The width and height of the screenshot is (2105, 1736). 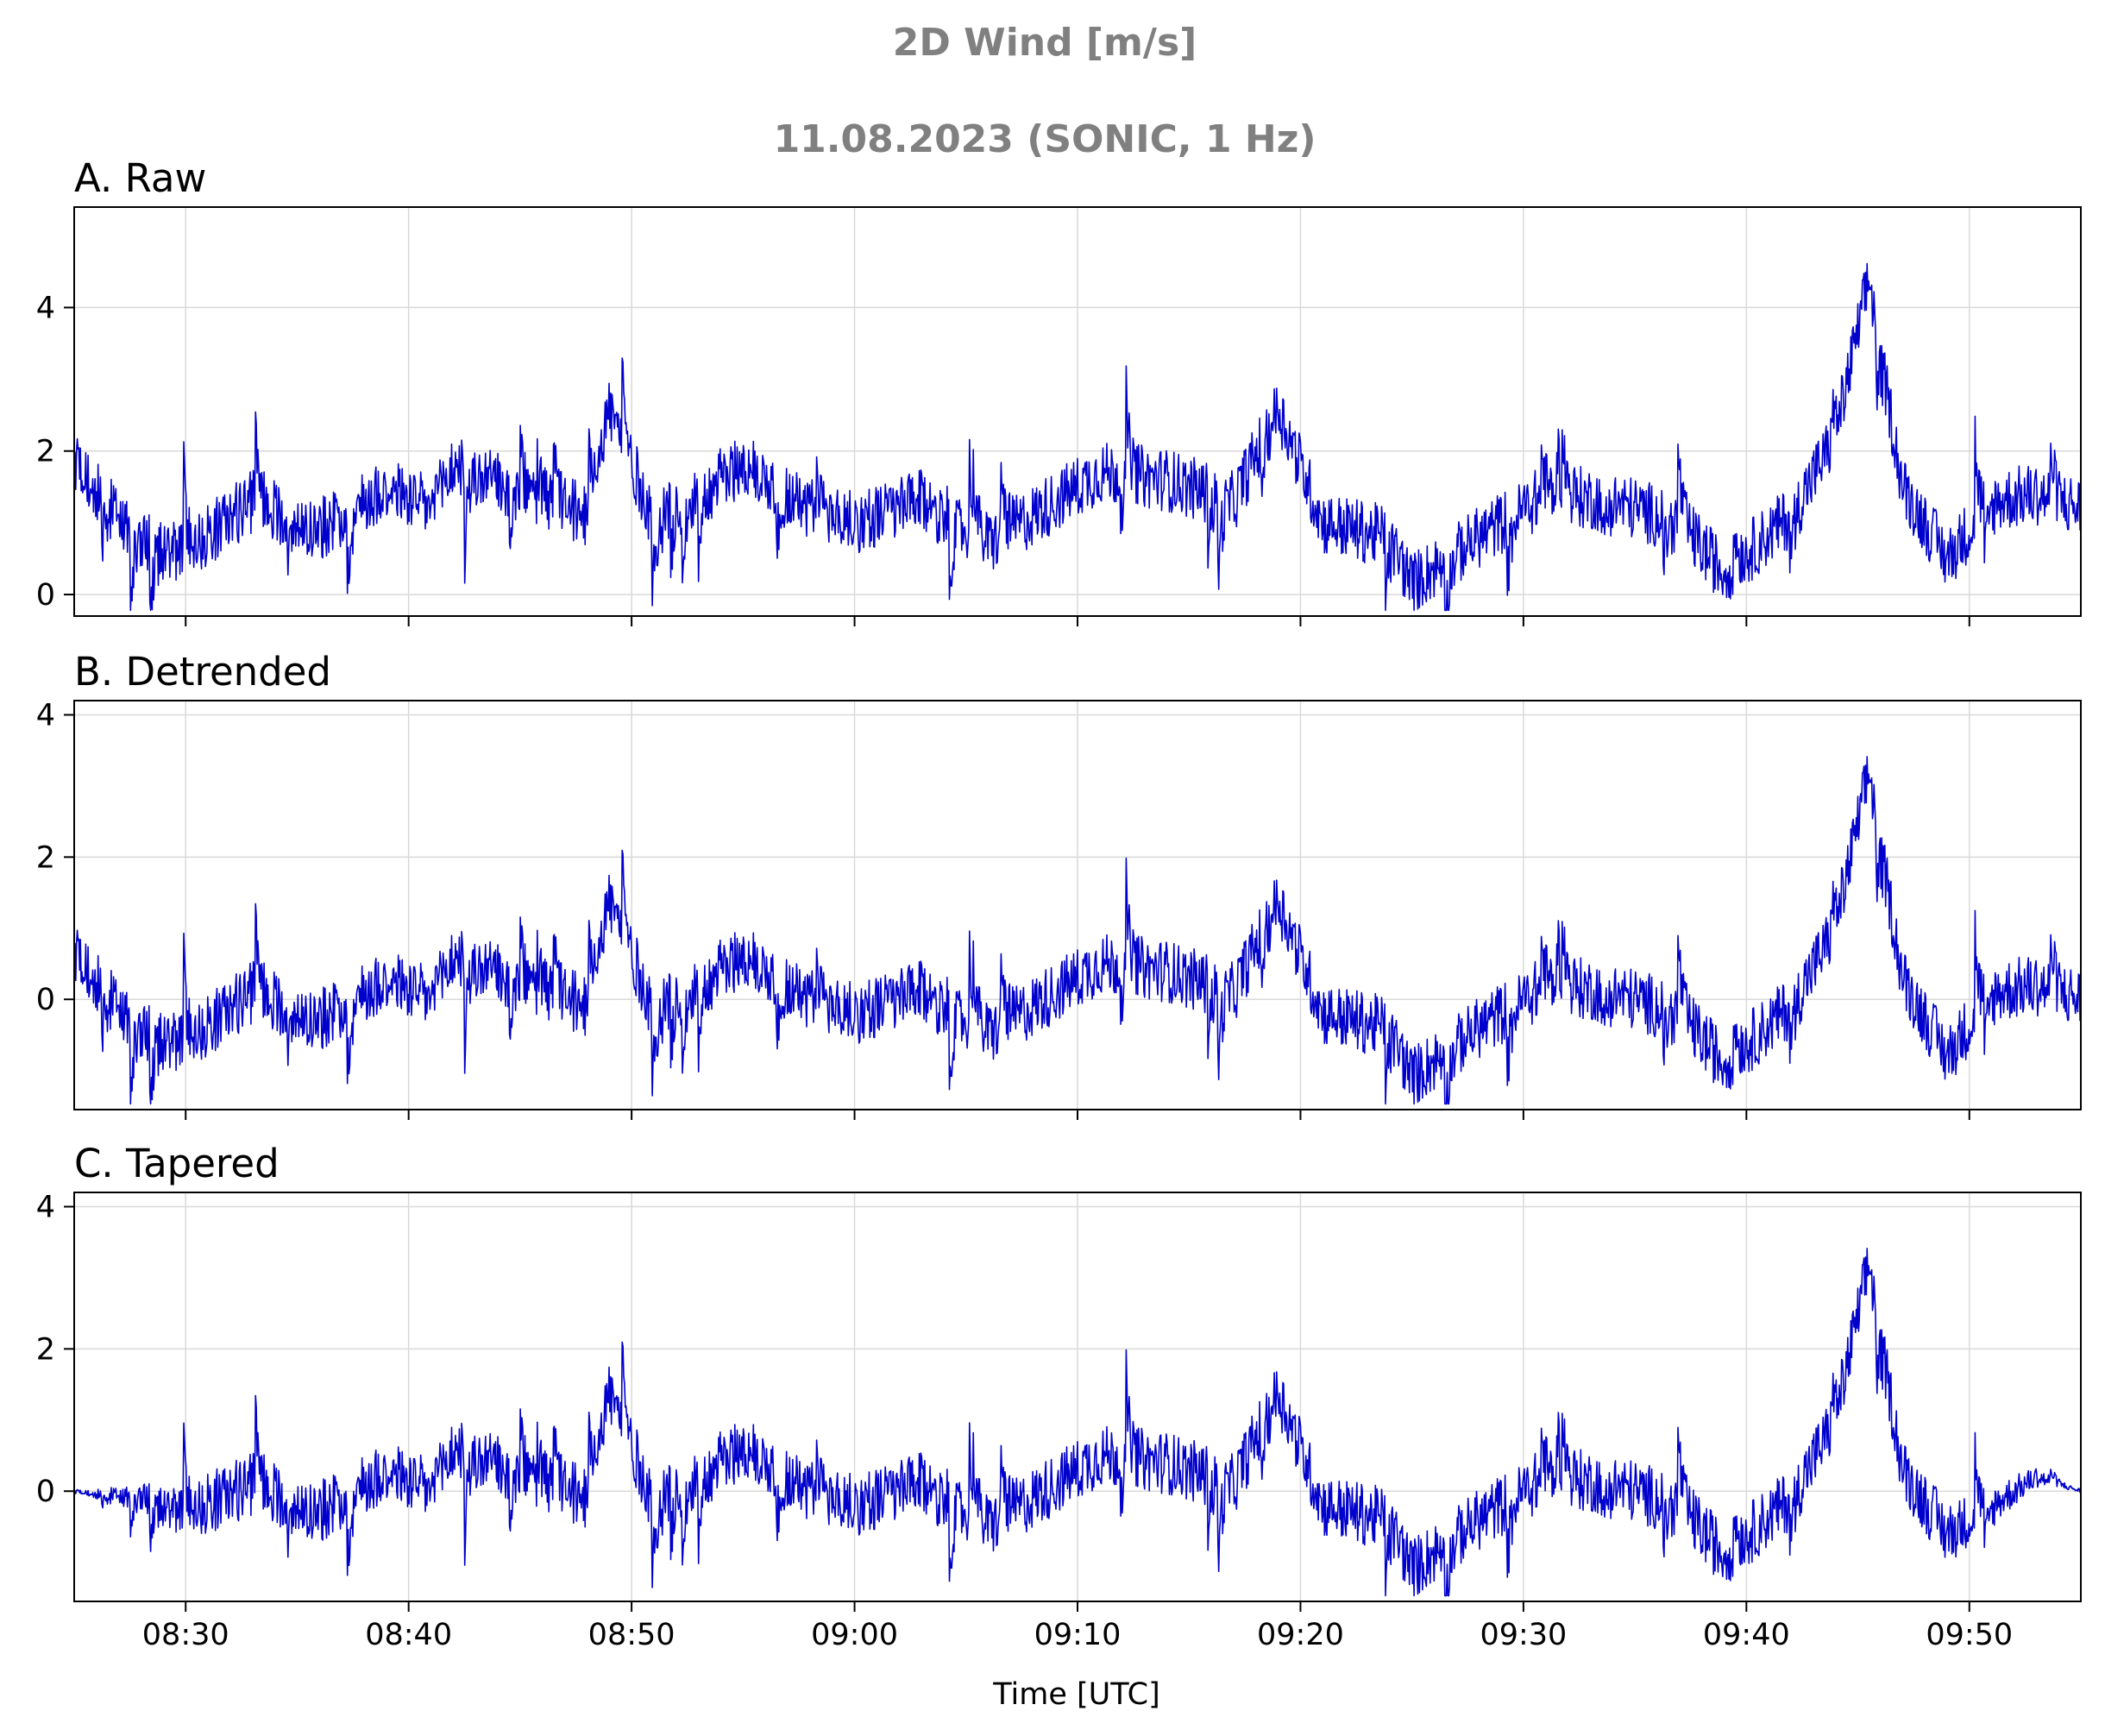 I want to click on panel-title: C. Tapered, so click(x=177, y=1163).